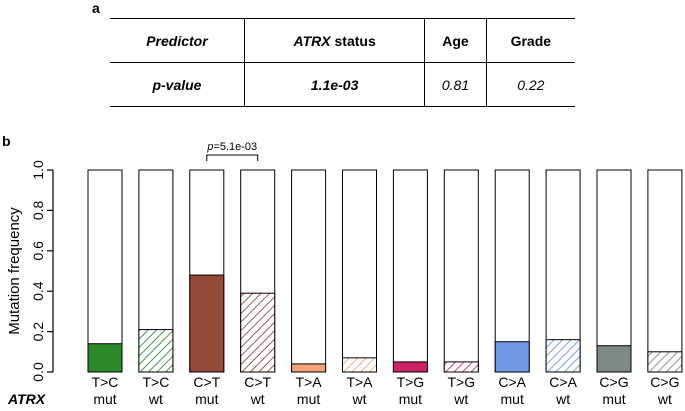 The height and width of the screenshot is (411, 685). I want to click on pvalue-age: 0.81, so click(455, 84).